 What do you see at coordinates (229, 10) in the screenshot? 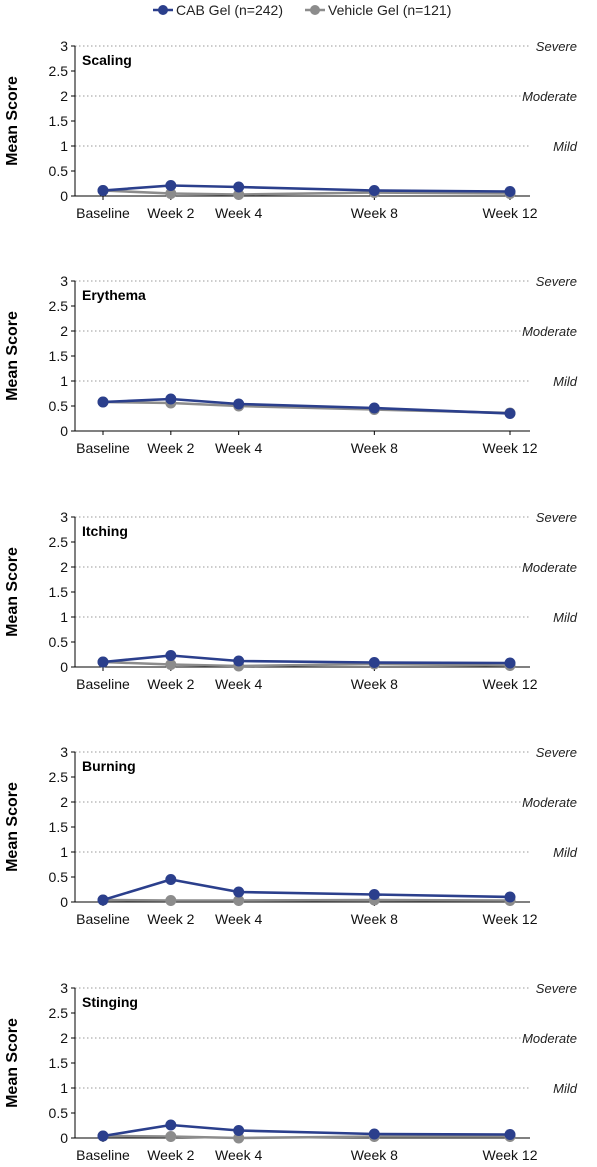
I see `legend-label-cab: CAB Gel (n=242)` at bounding box center [229, 10].